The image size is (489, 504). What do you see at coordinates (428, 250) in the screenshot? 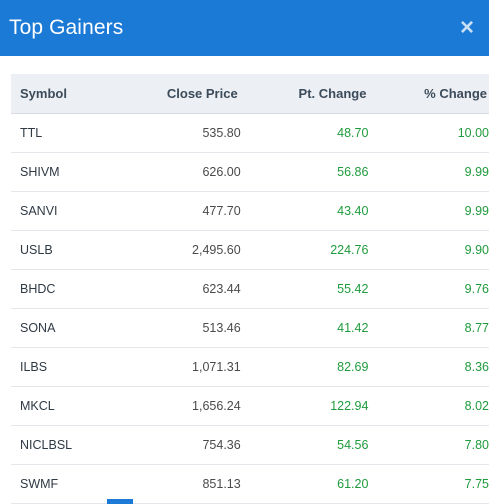
I see `pct-change-cell: 9.90` at bounding box center [428, 250].